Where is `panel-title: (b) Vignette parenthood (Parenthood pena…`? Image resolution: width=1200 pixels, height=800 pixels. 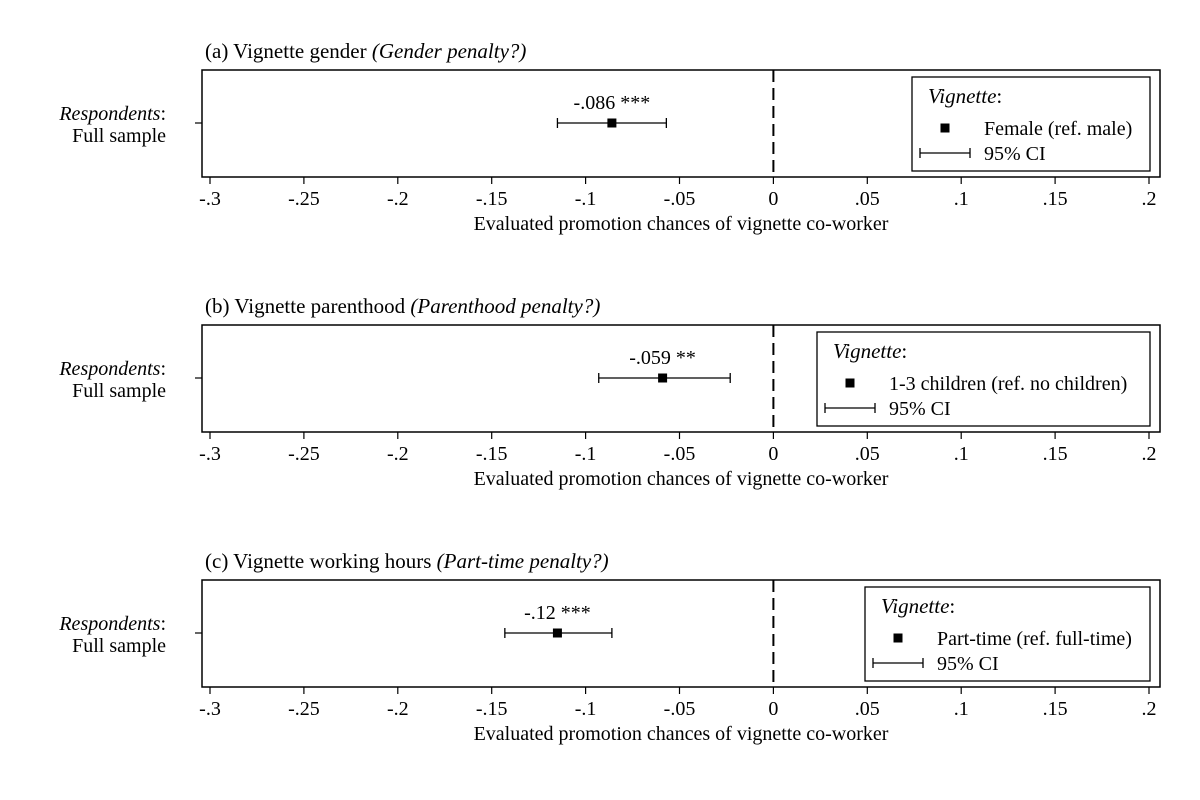
panel-title: (b) Vignette parenthood (Parenthood pena… is located at coordinates (402, 306).